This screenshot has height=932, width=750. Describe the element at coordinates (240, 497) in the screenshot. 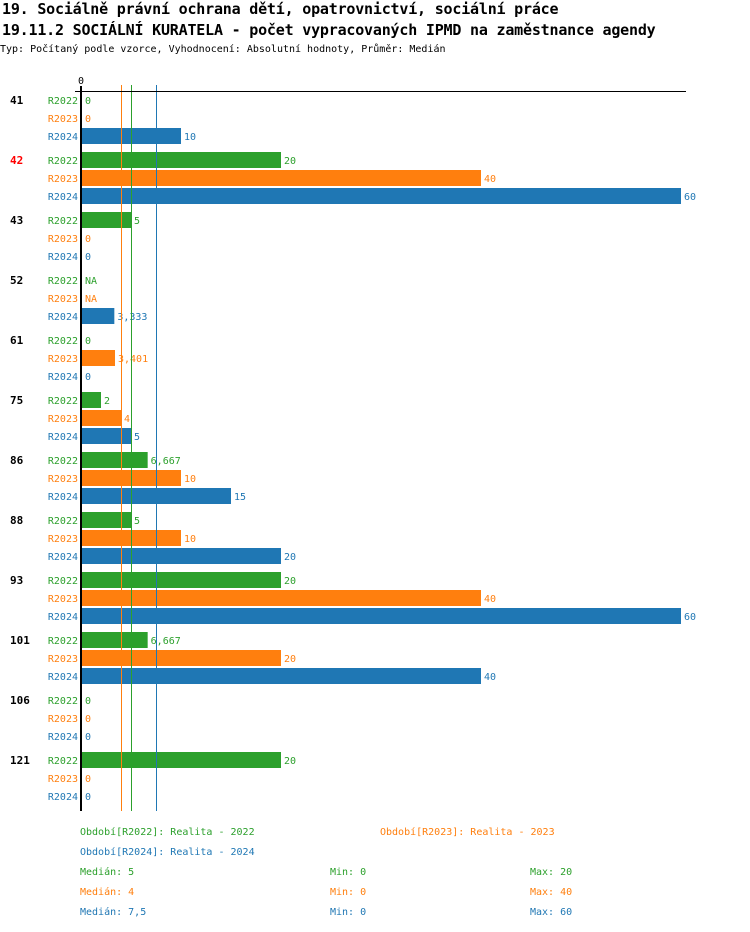

I see `data-label: 15` at that location.